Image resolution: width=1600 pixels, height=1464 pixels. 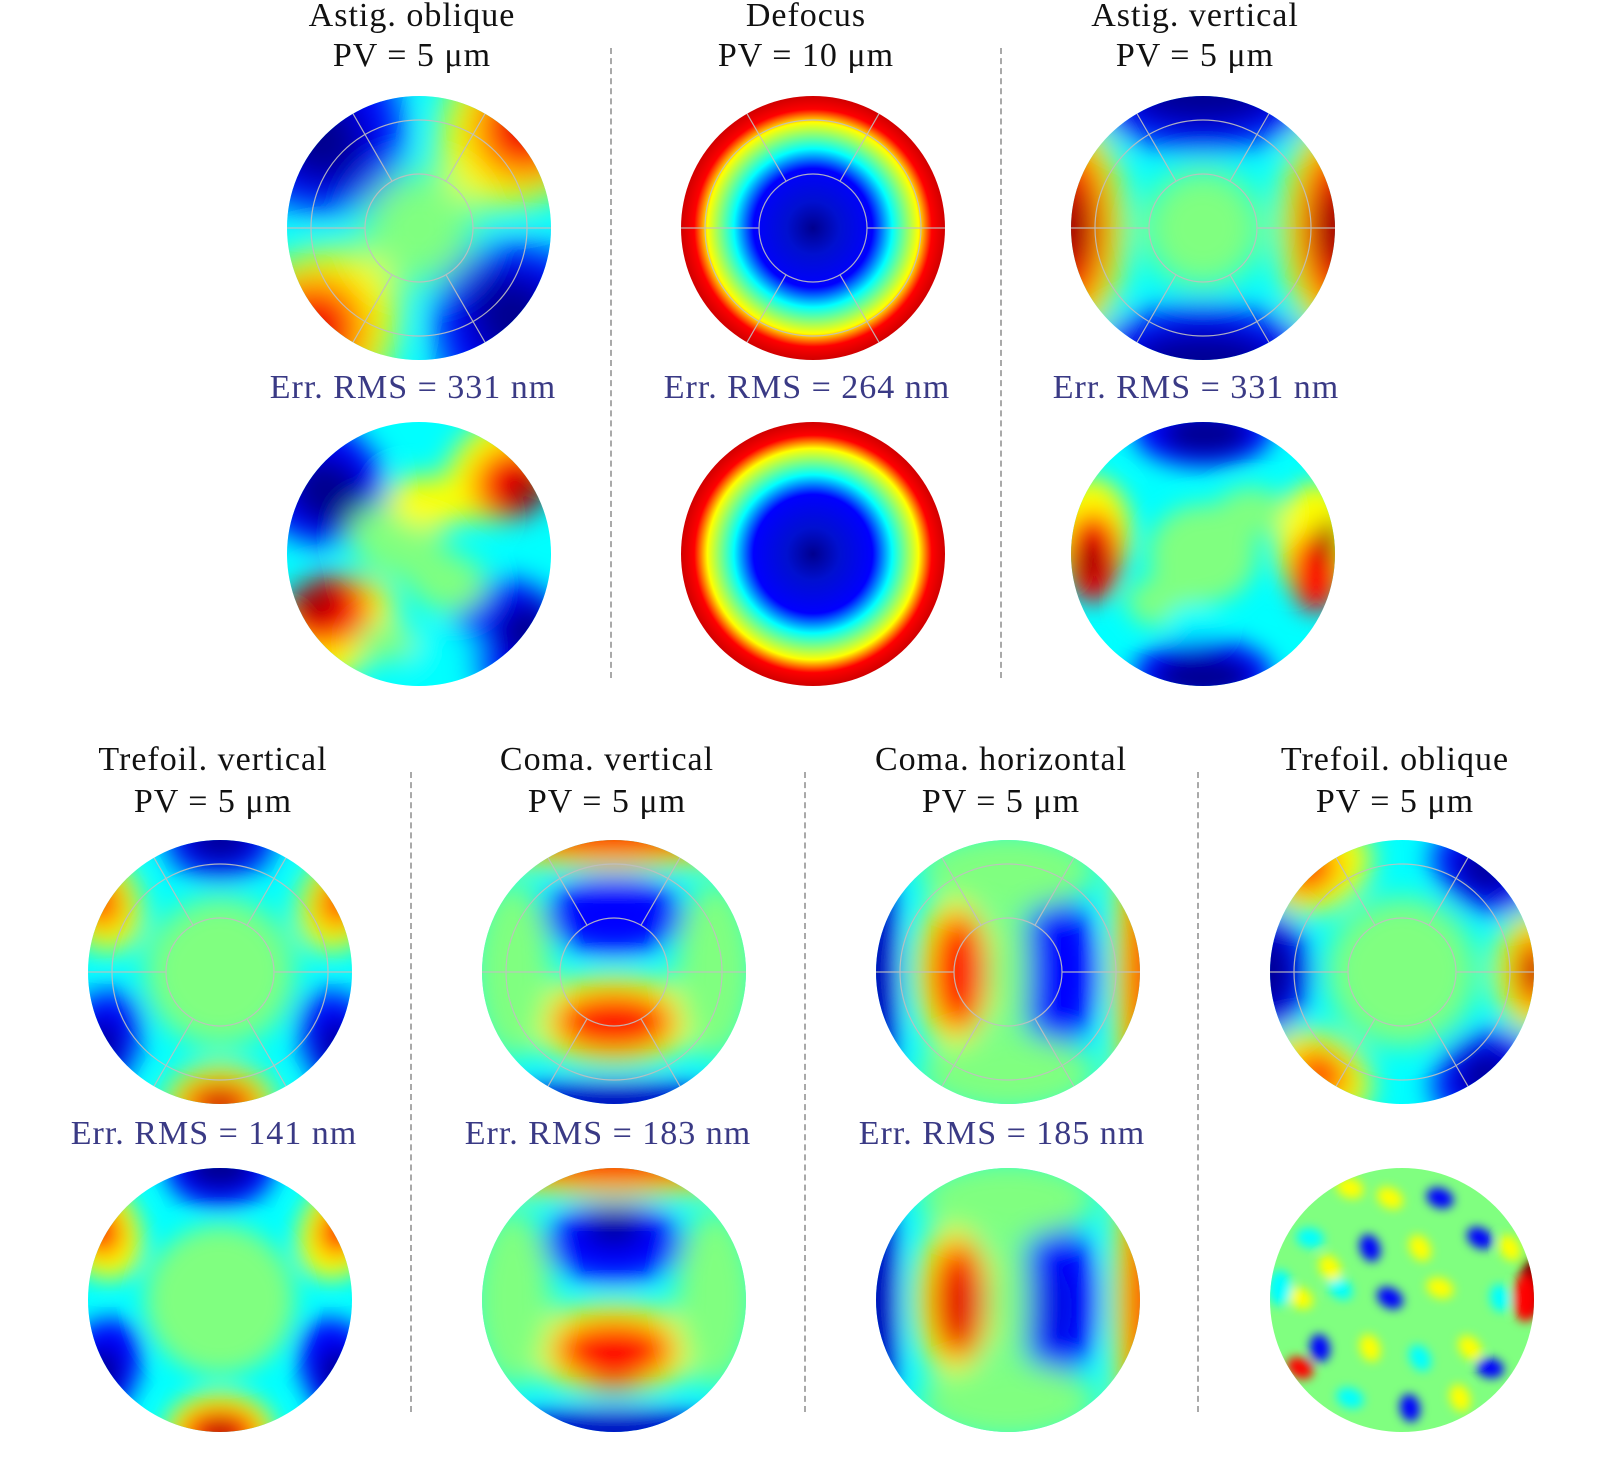 What do you see at coordinates (214, 1133) in the screenshot?
I see `error-rms-label: Err. RMS = 141 nm` at bounding box center [214, 1133].